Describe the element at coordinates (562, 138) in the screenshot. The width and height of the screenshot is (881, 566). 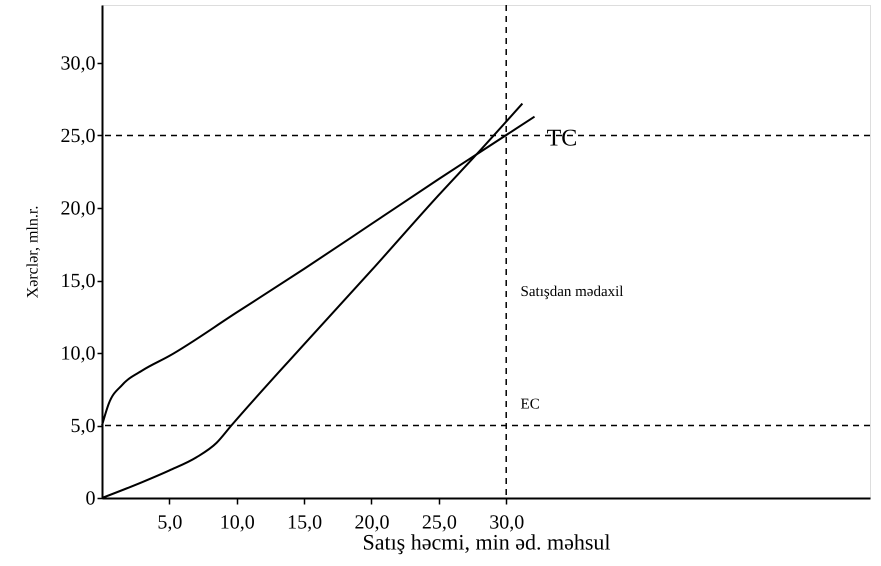
I see `annotation: TC` at that location.